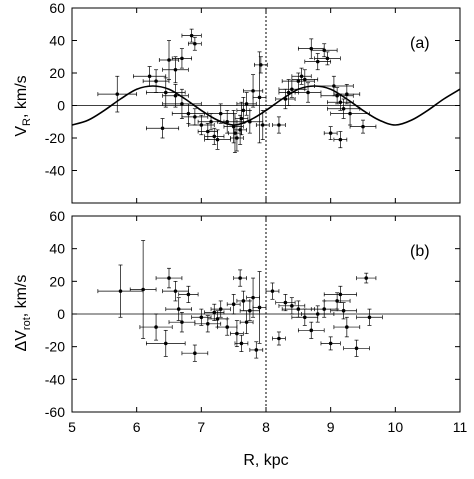 The image size is (474, 479). What do you see at coordinates (72, 427) in the screenshot?
I see `x-tick-label: 5` at bounding box center [72, 427].